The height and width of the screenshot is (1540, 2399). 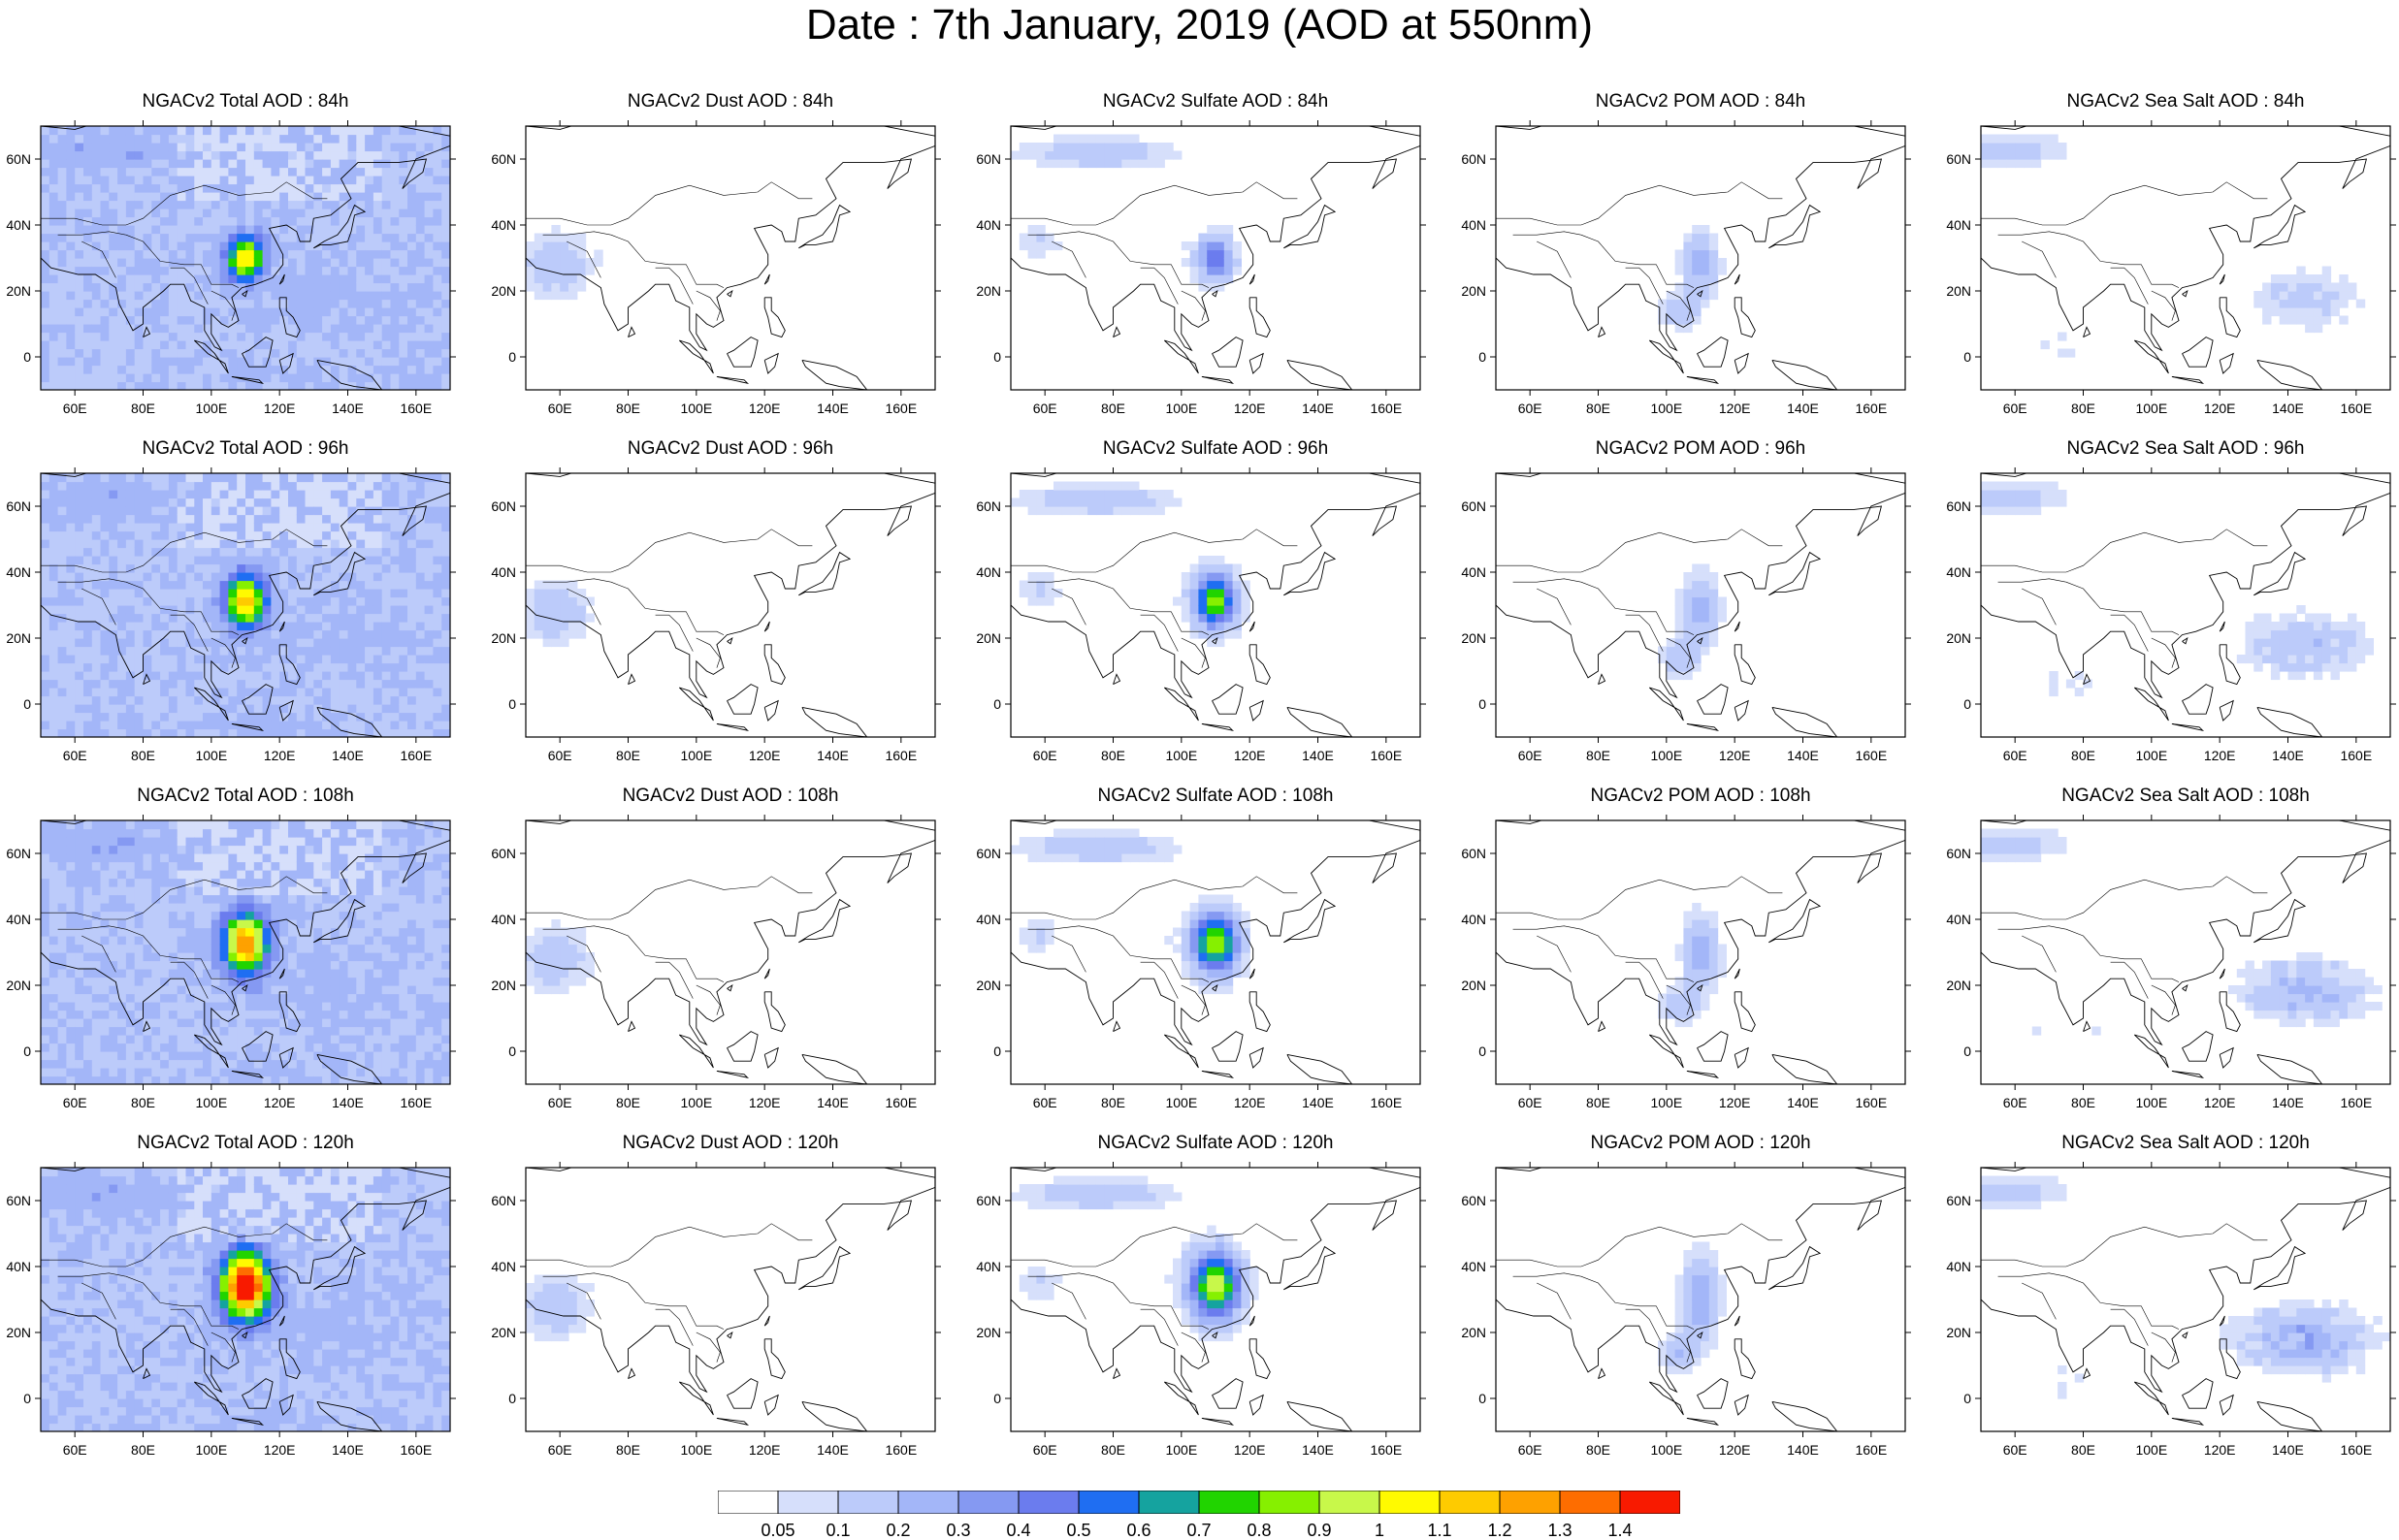 I want to click on panel-title-sea-salt-96h: NGACv2 Sea Salt AOD : 96h, so click(x=2186, y=448).